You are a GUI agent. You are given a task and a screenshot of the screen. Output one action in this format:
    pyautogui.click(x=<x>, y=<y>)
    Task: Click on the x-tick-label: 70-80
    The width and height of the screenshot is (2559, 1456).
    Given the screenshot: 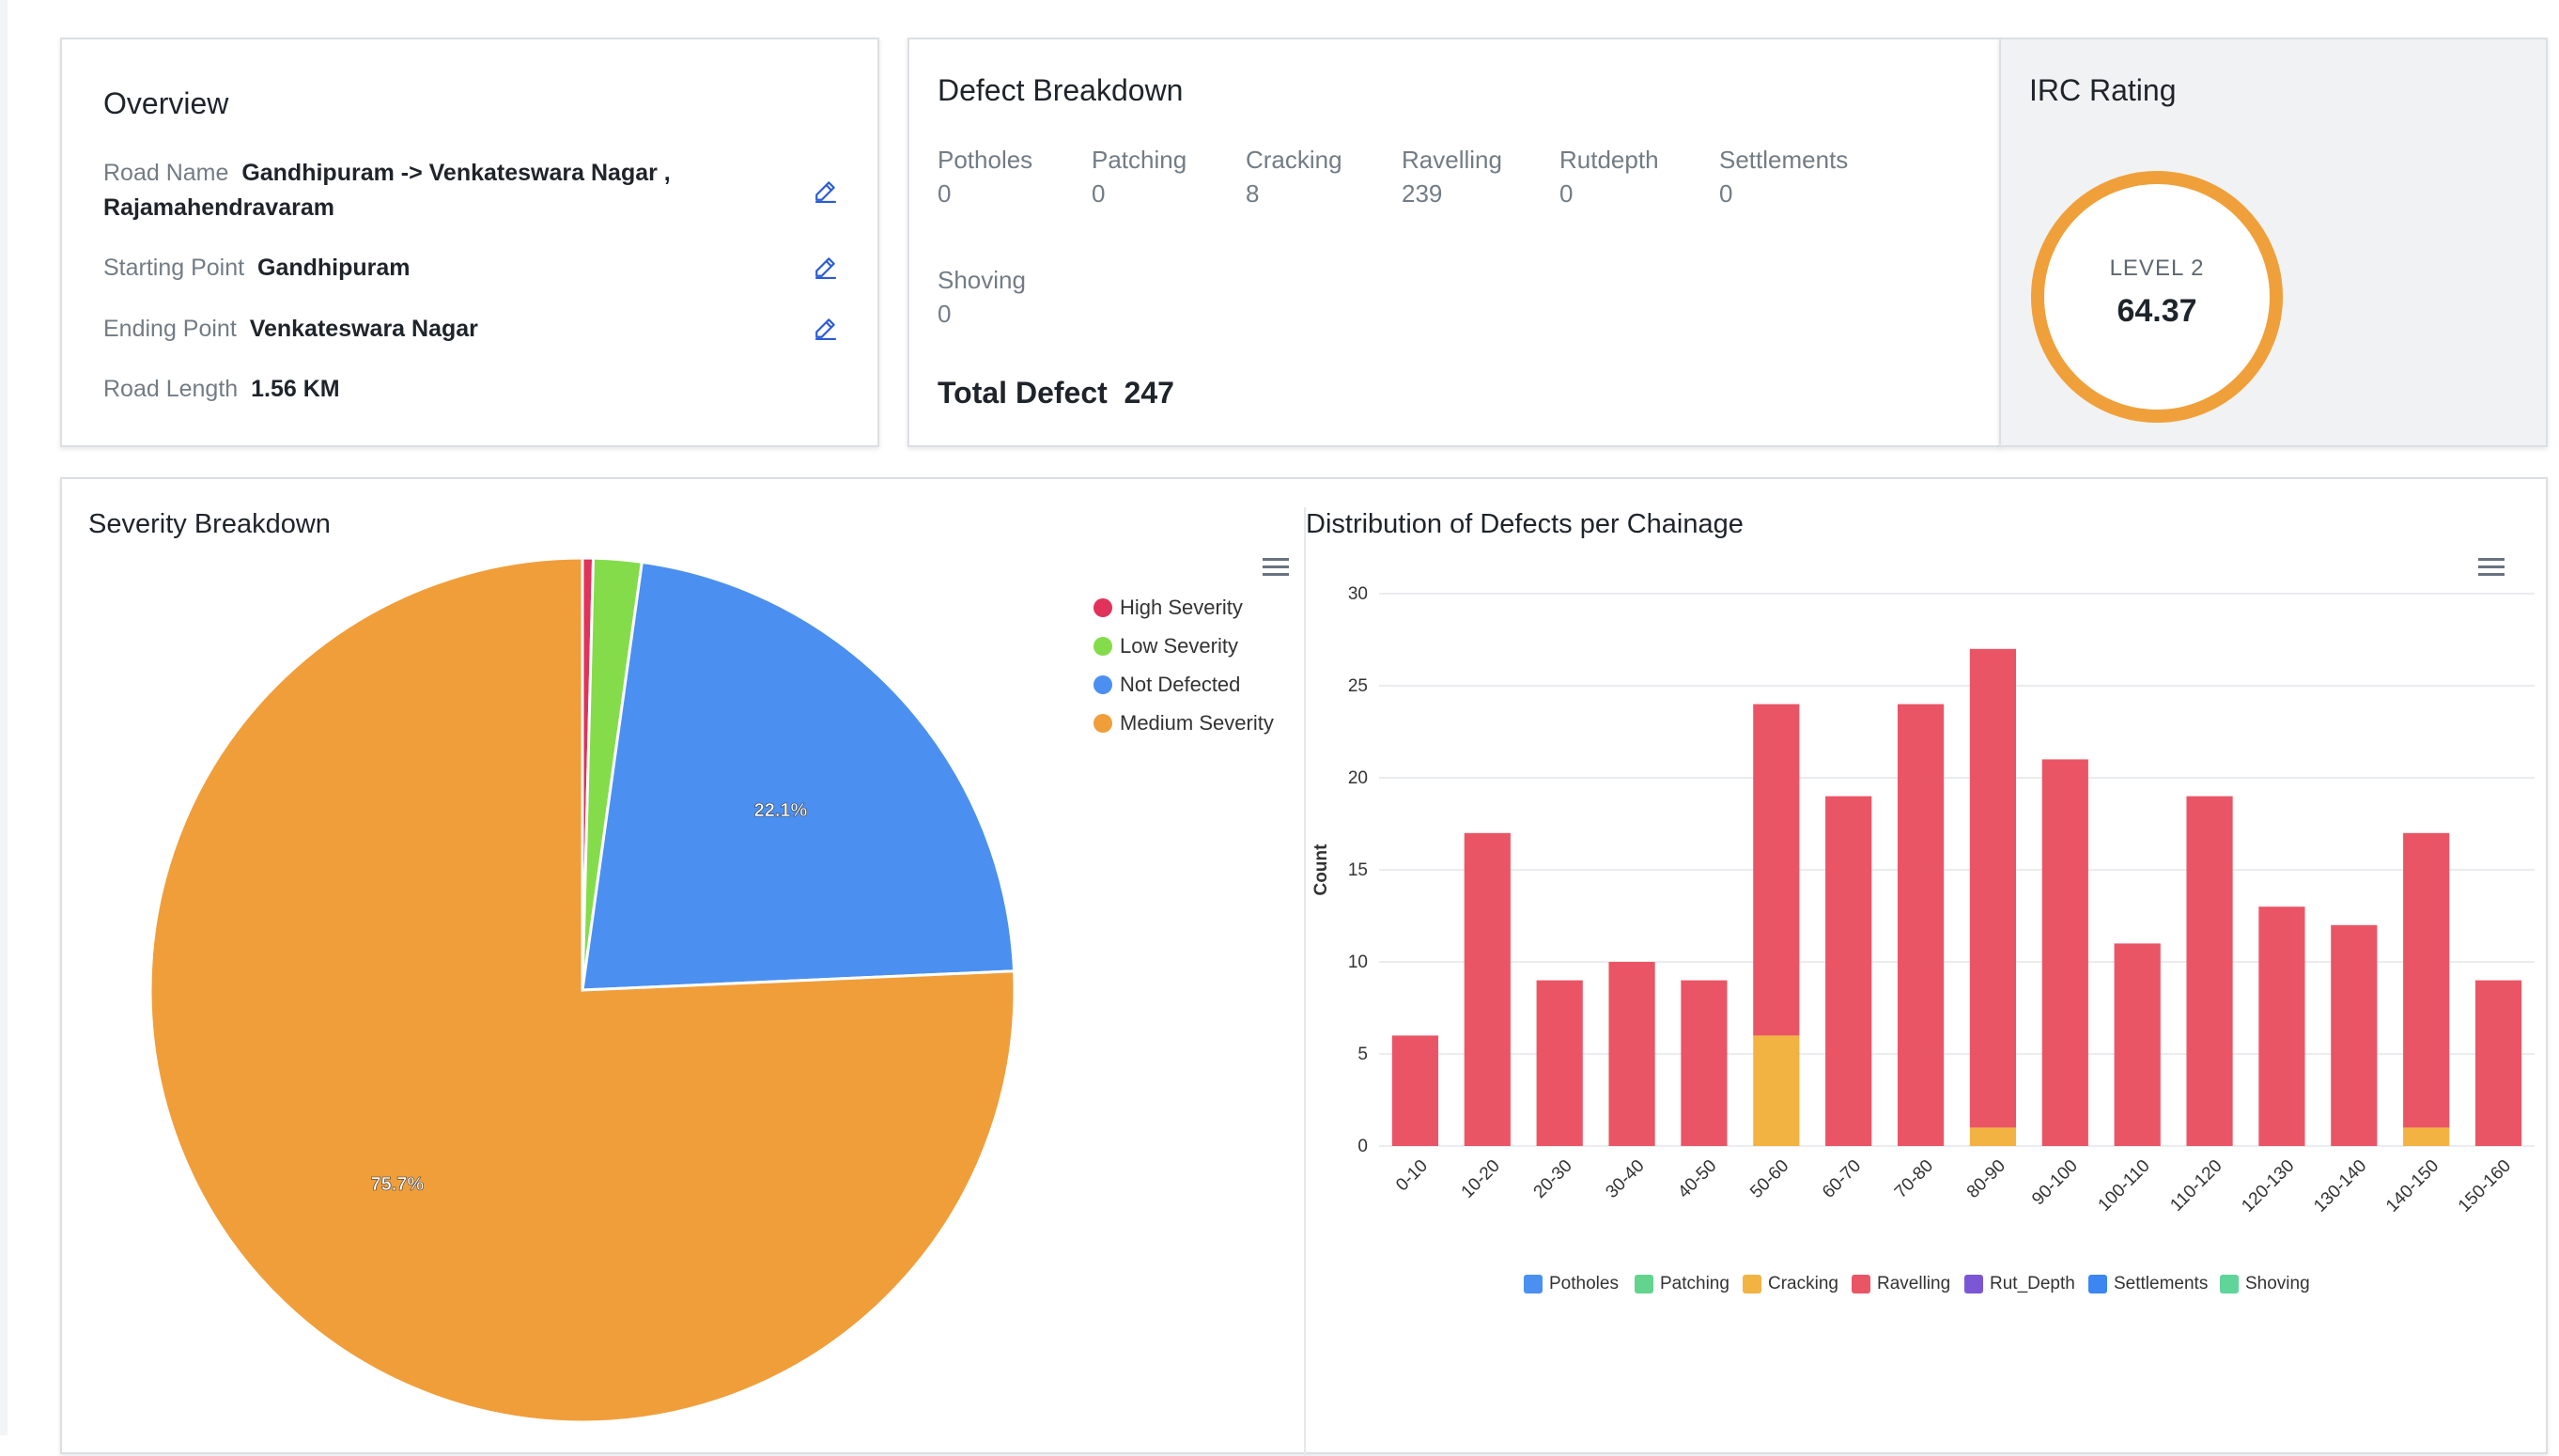 What is the action you would take?
    pyautogui.click(x=1914, y=1179)
    